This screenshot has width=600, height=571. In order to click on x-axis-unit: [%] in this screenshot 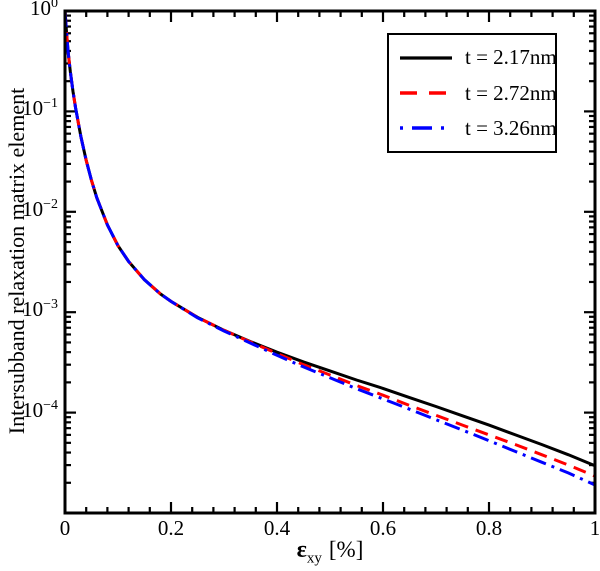, I will do `click(346, 549)`.